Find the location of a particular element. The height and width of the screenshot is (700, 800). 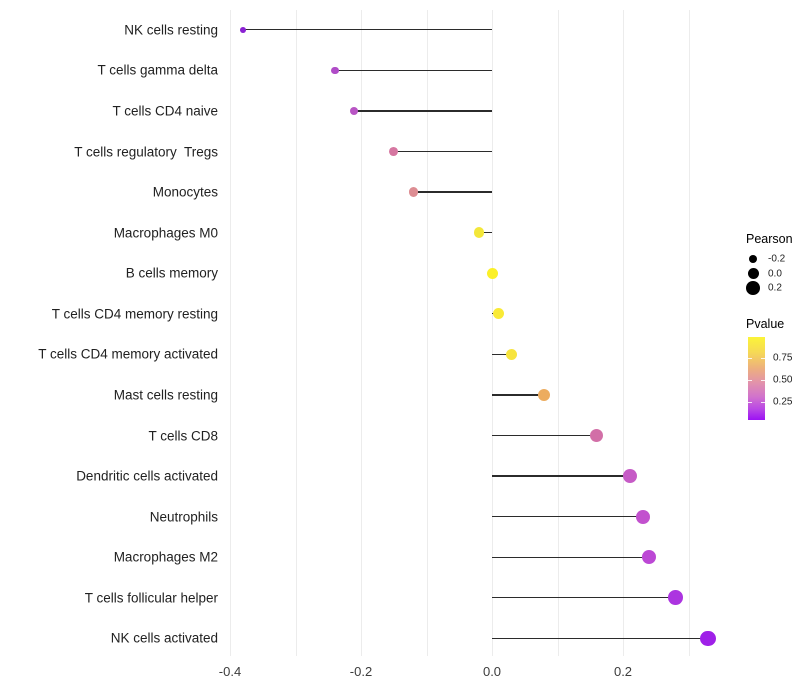

legend-size-entry: 0.2 is located at coordinates (773, 288).